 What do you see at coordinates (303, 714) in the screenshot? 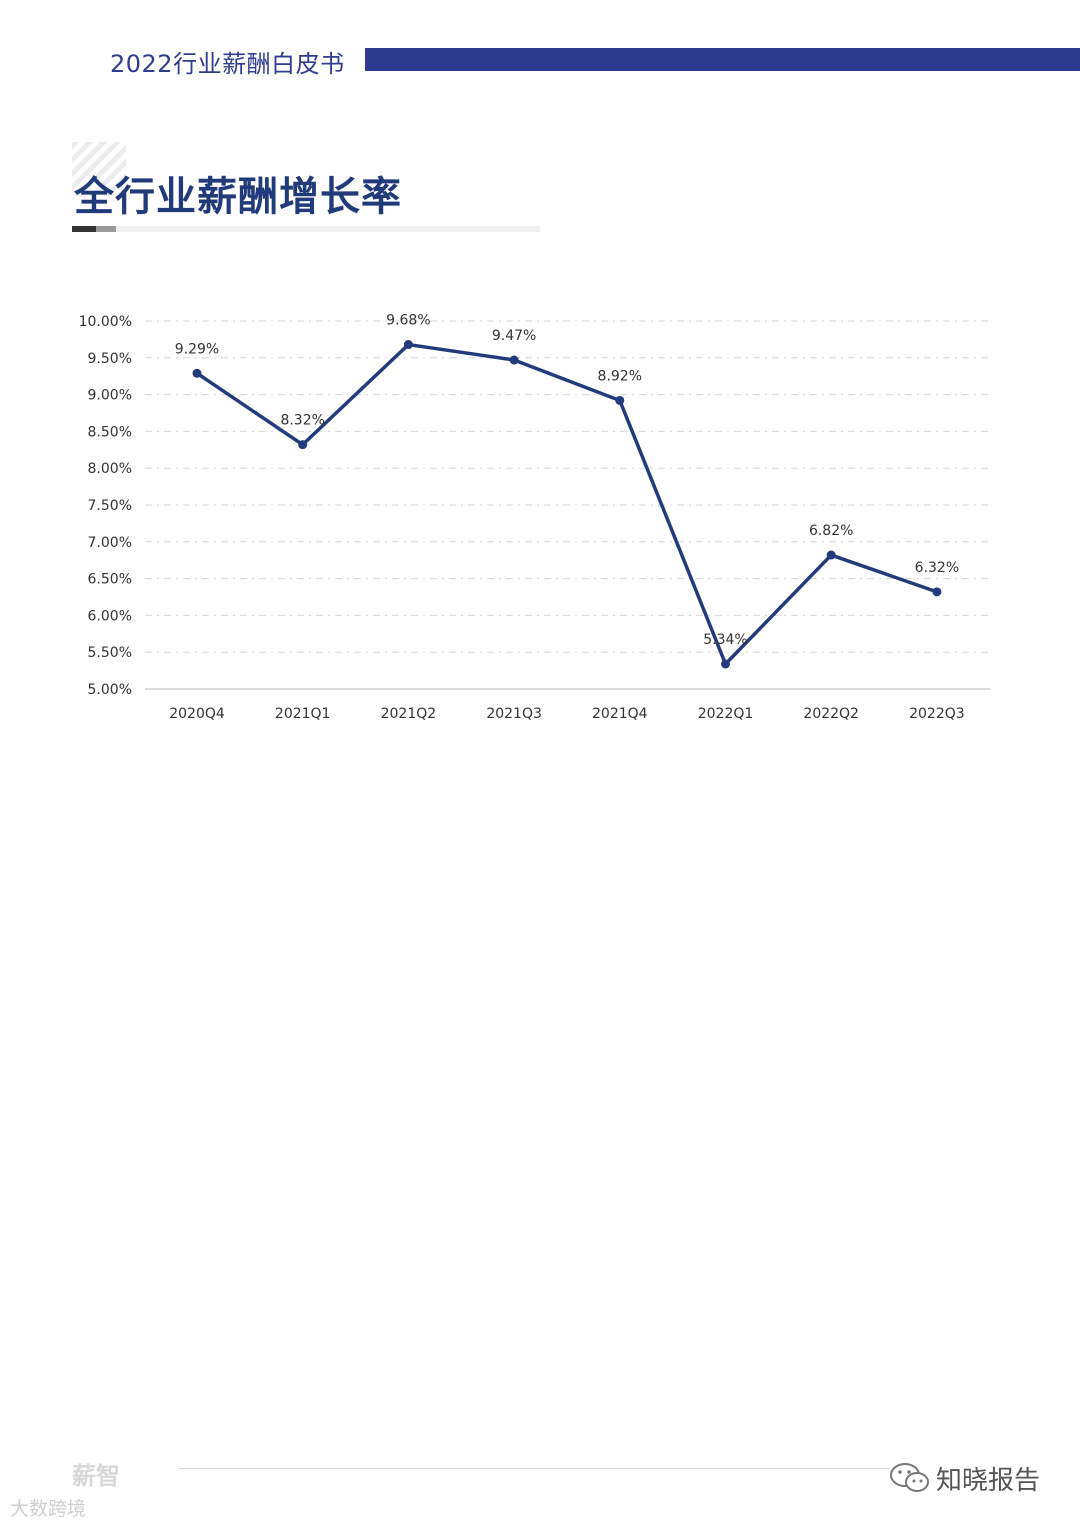
I see `x-tick-label: 2021Q1` at bounding box center [303, 714].